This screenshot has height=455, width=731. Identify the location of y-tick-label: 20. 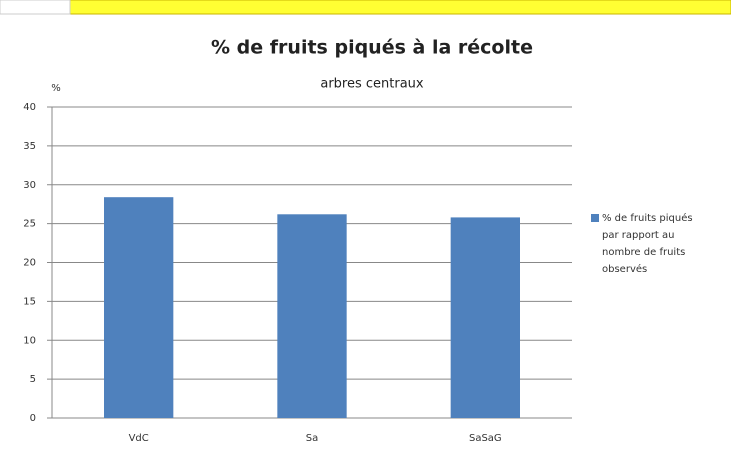
(29, 263).